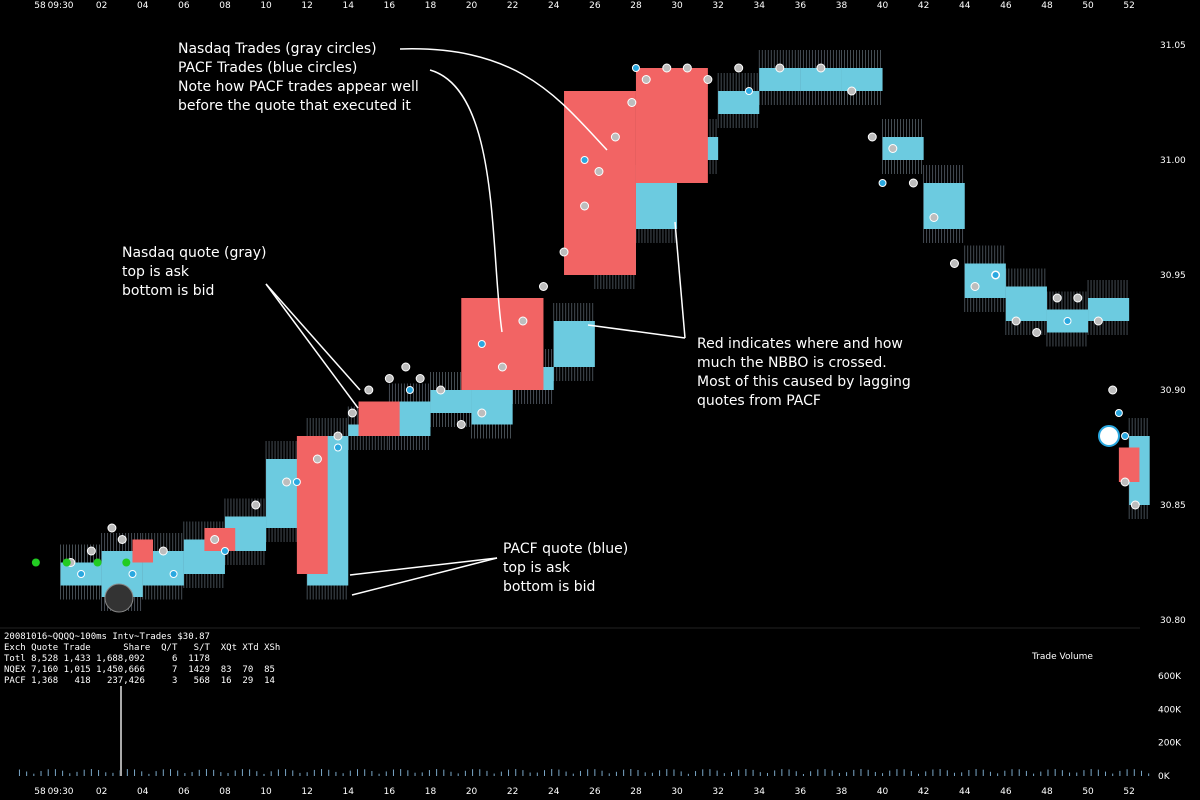 Image resolution: width=1200 pixels, height=800 pixels. What do you see at coordinates (804, 382) in the screenshot?
I see `red-annotation-line: Most of this caused by lagging` at bounding box center [804, 382].